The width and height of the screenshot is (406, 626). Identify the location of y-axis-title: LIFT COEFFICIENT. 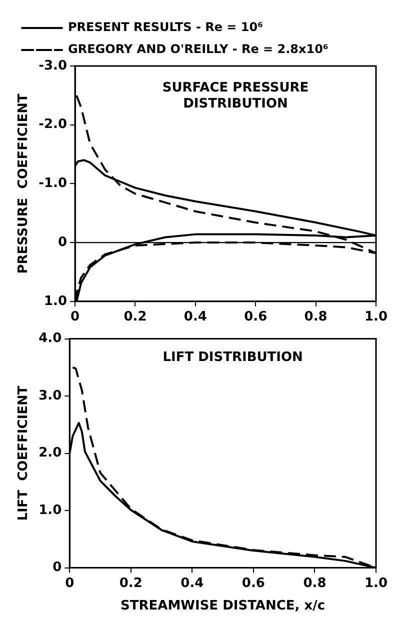
(24, 453).